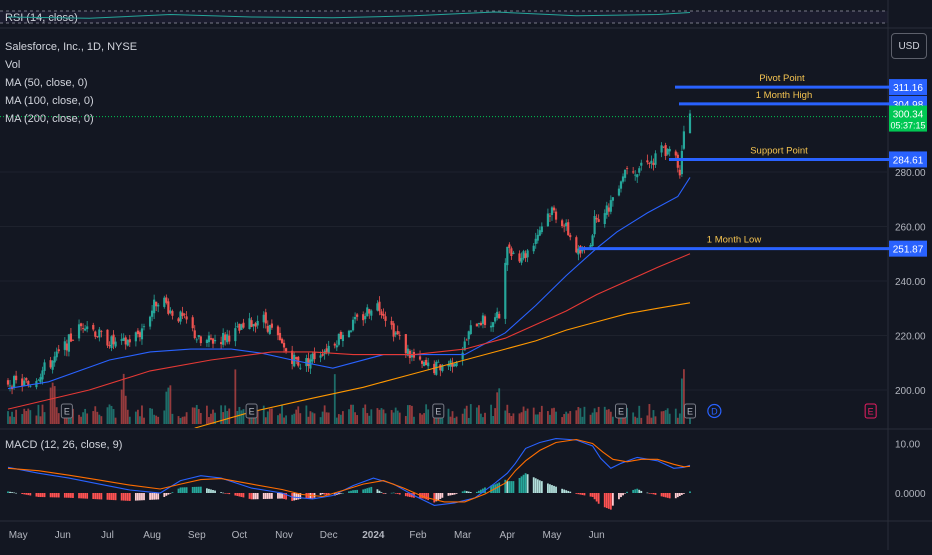 The width and height of the screenshot is (932, 555). Describe the element at coordinates (714, 411) in the screenshot. I see `dividend-marker` at that location.